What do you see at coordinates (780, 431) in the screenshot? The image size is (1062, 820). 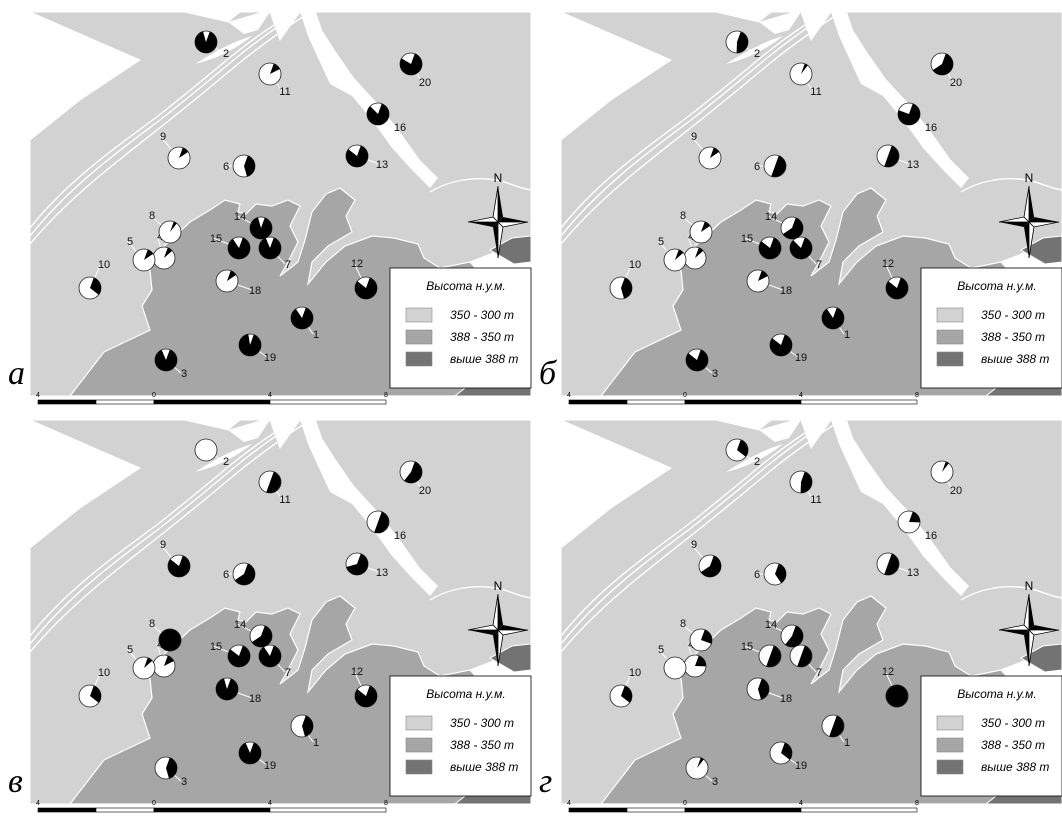 I see `inlet-area` at bounding box center [780, 431].